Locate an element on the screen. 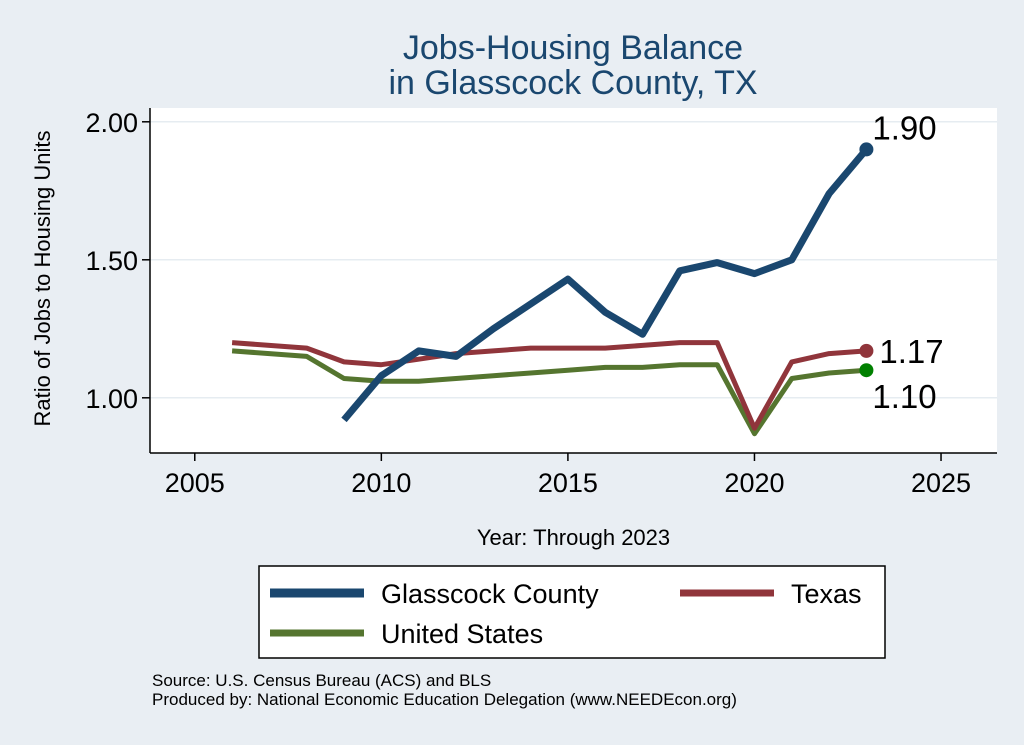 This screenshot has height=745, width=1024. legend-box is located at coordinates (572, 612).